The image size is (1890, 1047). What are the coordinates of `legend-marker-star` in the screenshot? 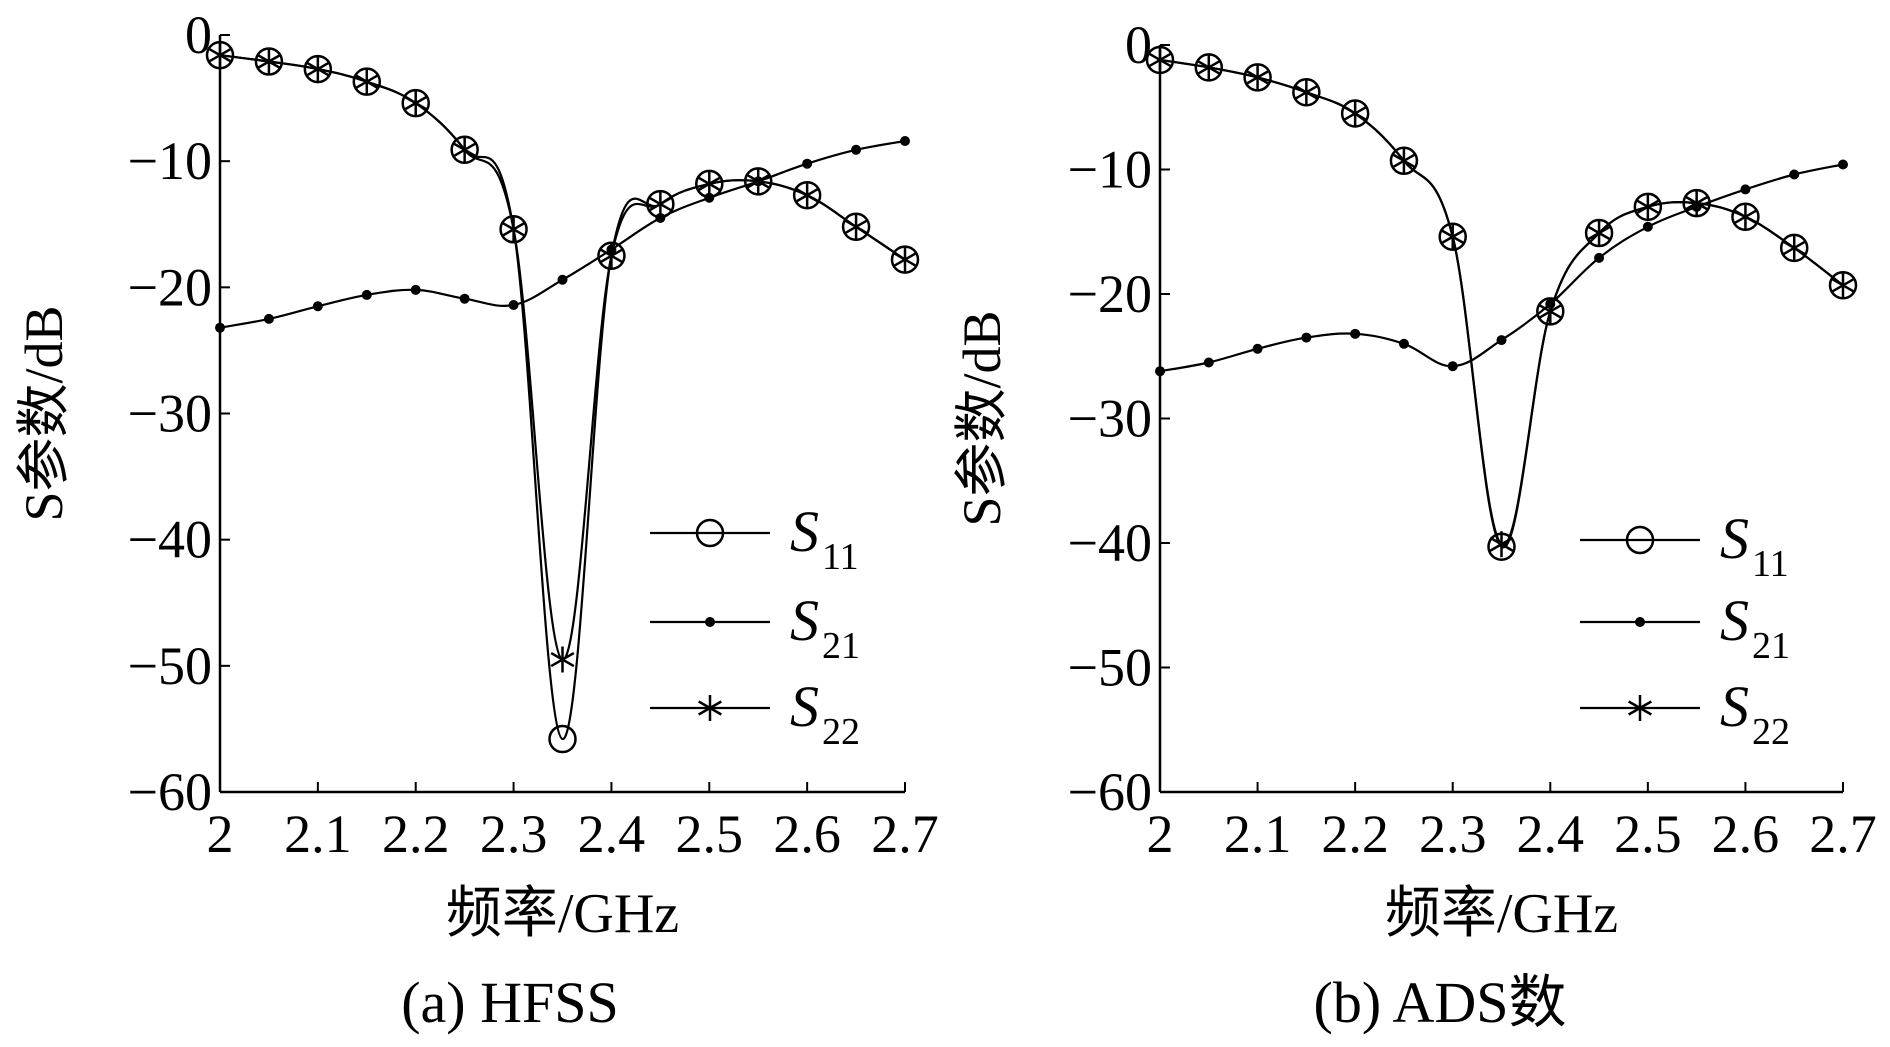 It's located at (1640, 708).